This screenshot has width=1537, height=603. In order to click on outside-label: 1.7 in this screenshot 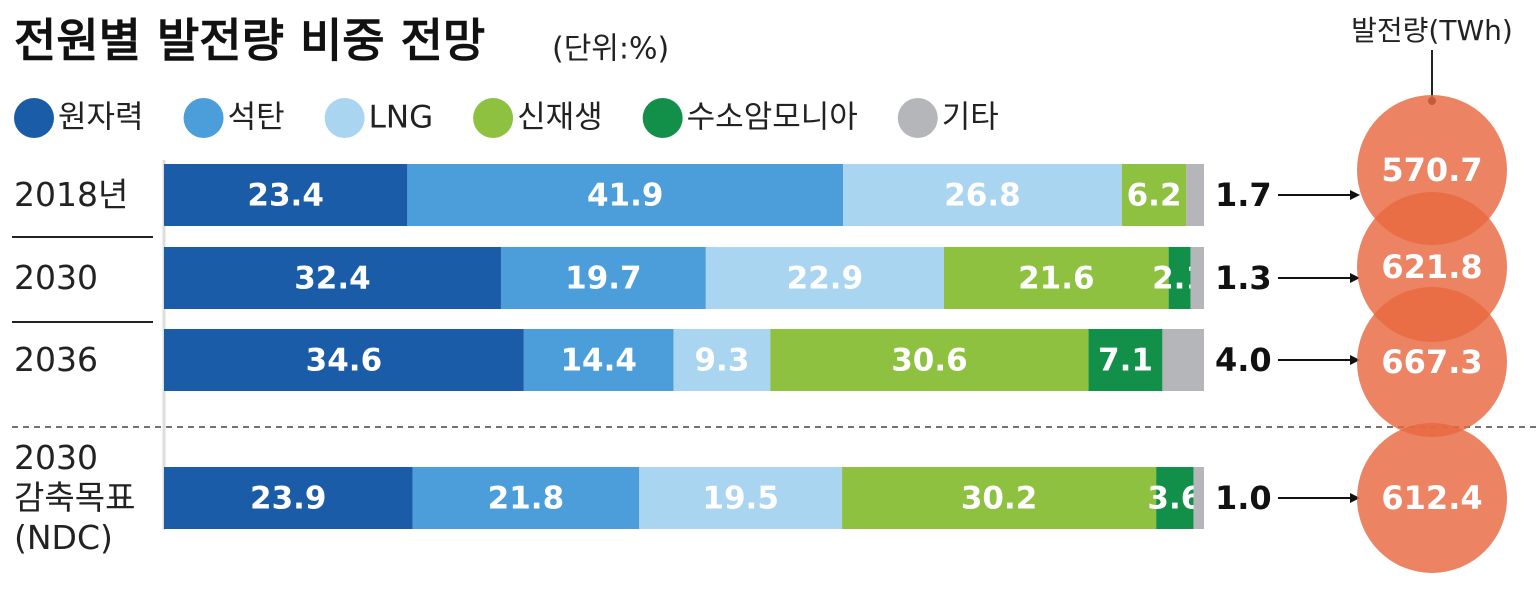, I will do `click(1243, 195)`.